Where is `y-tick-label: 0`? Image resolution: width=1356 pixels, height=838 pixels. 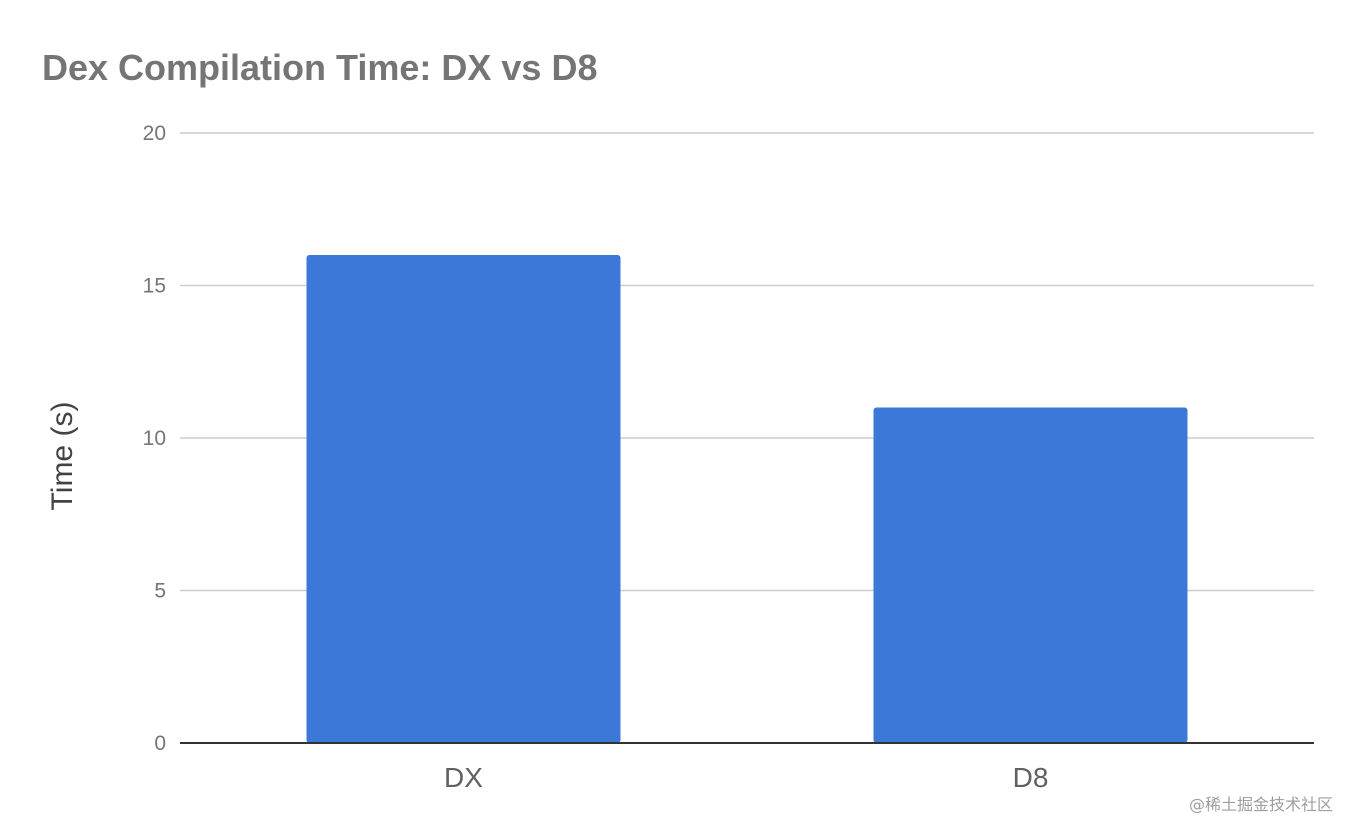
y-tick-label: 0 is located at coordinates (160, 743).